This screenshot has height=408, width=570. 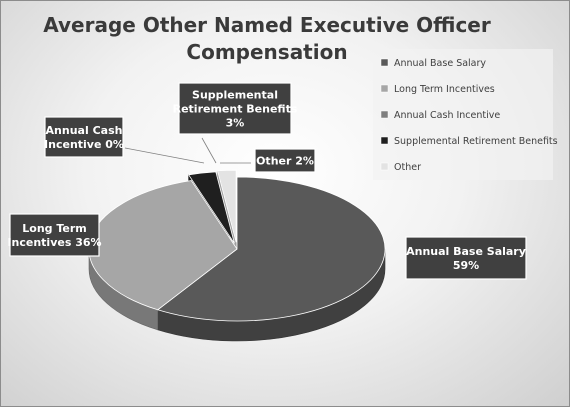 I want to click on data-label-box-annual-base-salary, so click(x=466, y=258).